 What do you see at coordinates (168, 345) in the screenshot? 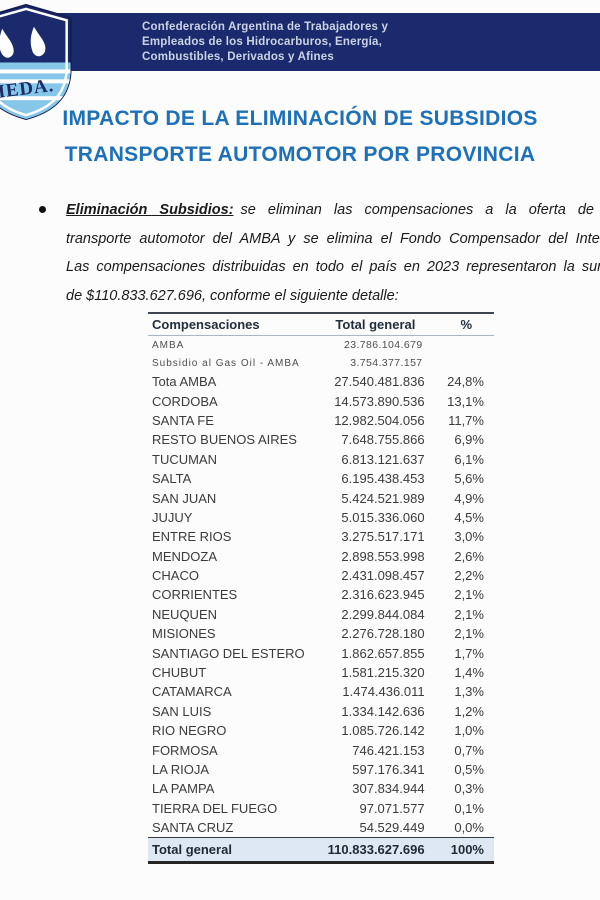
I see `row-name: AMBA` at bounding box center [168, 345].